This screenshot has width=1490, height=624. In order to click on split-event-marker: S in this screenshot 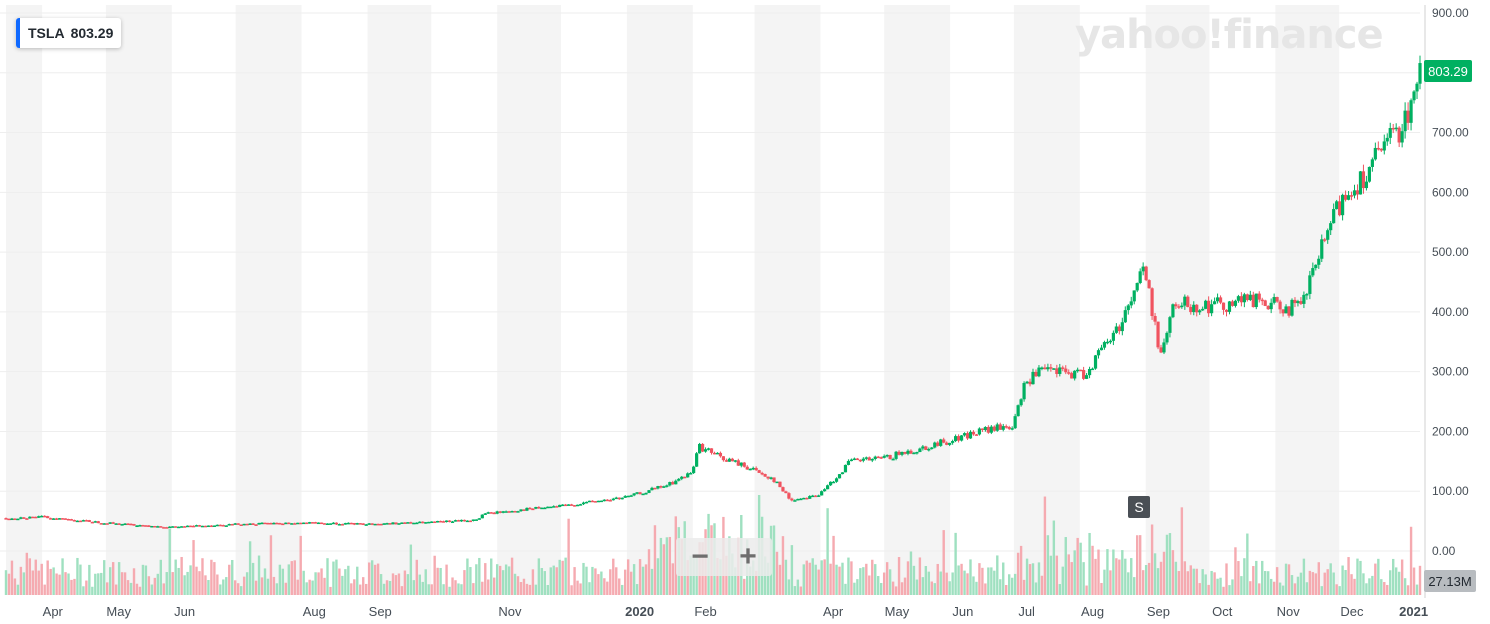, I will do `click(1139, 507)`.